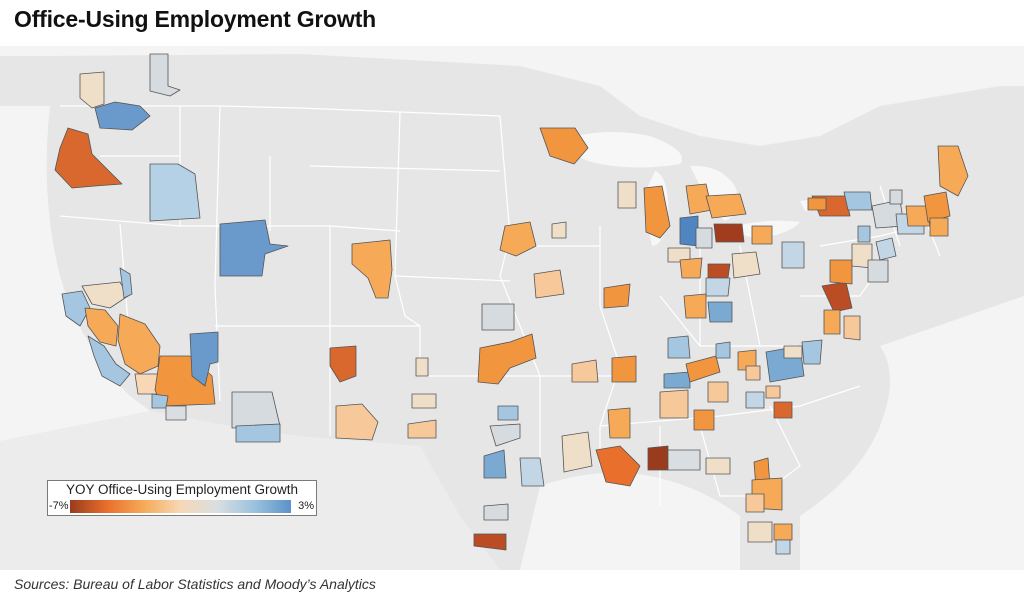  I want to click on legend-min-label: -7%, so click(59, 506).